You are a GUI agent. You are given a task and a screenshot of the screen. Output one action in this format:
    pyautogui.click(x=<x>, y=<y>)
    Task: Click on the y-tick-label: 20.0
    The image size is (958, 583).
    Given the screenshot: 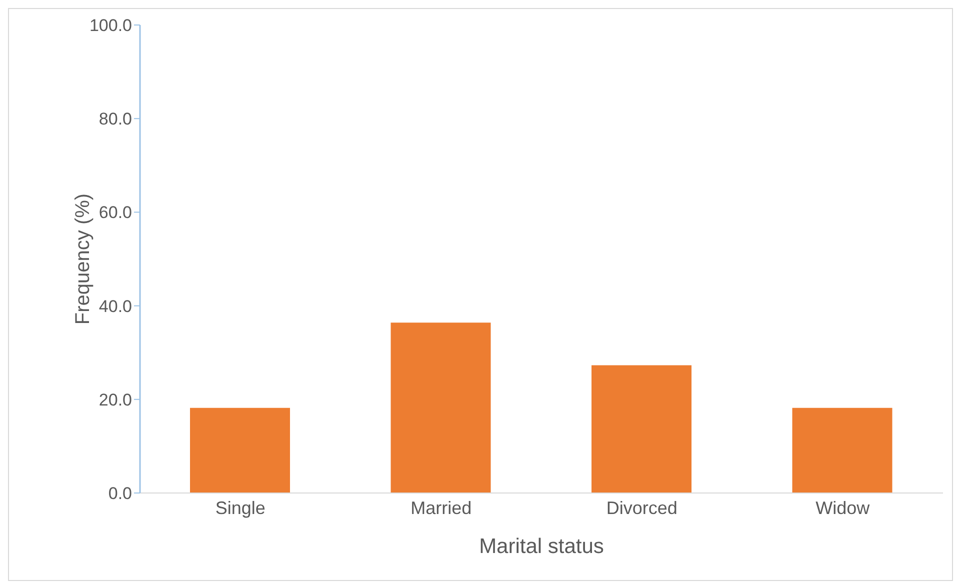 What is the action you would take?
    pyautogui.click(x=115, y=400)
    